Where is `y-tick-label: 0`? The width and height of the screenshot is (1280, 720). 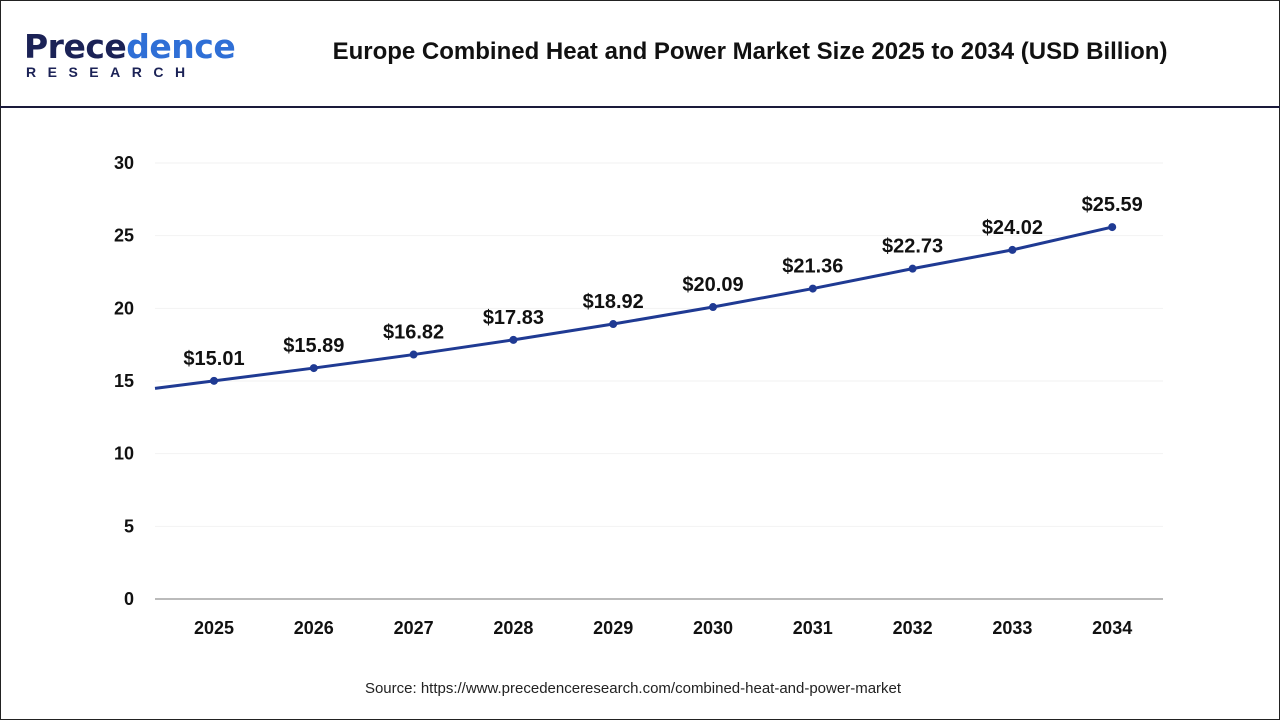 y-tick-label: 0 is located at coordinates (129, 599).